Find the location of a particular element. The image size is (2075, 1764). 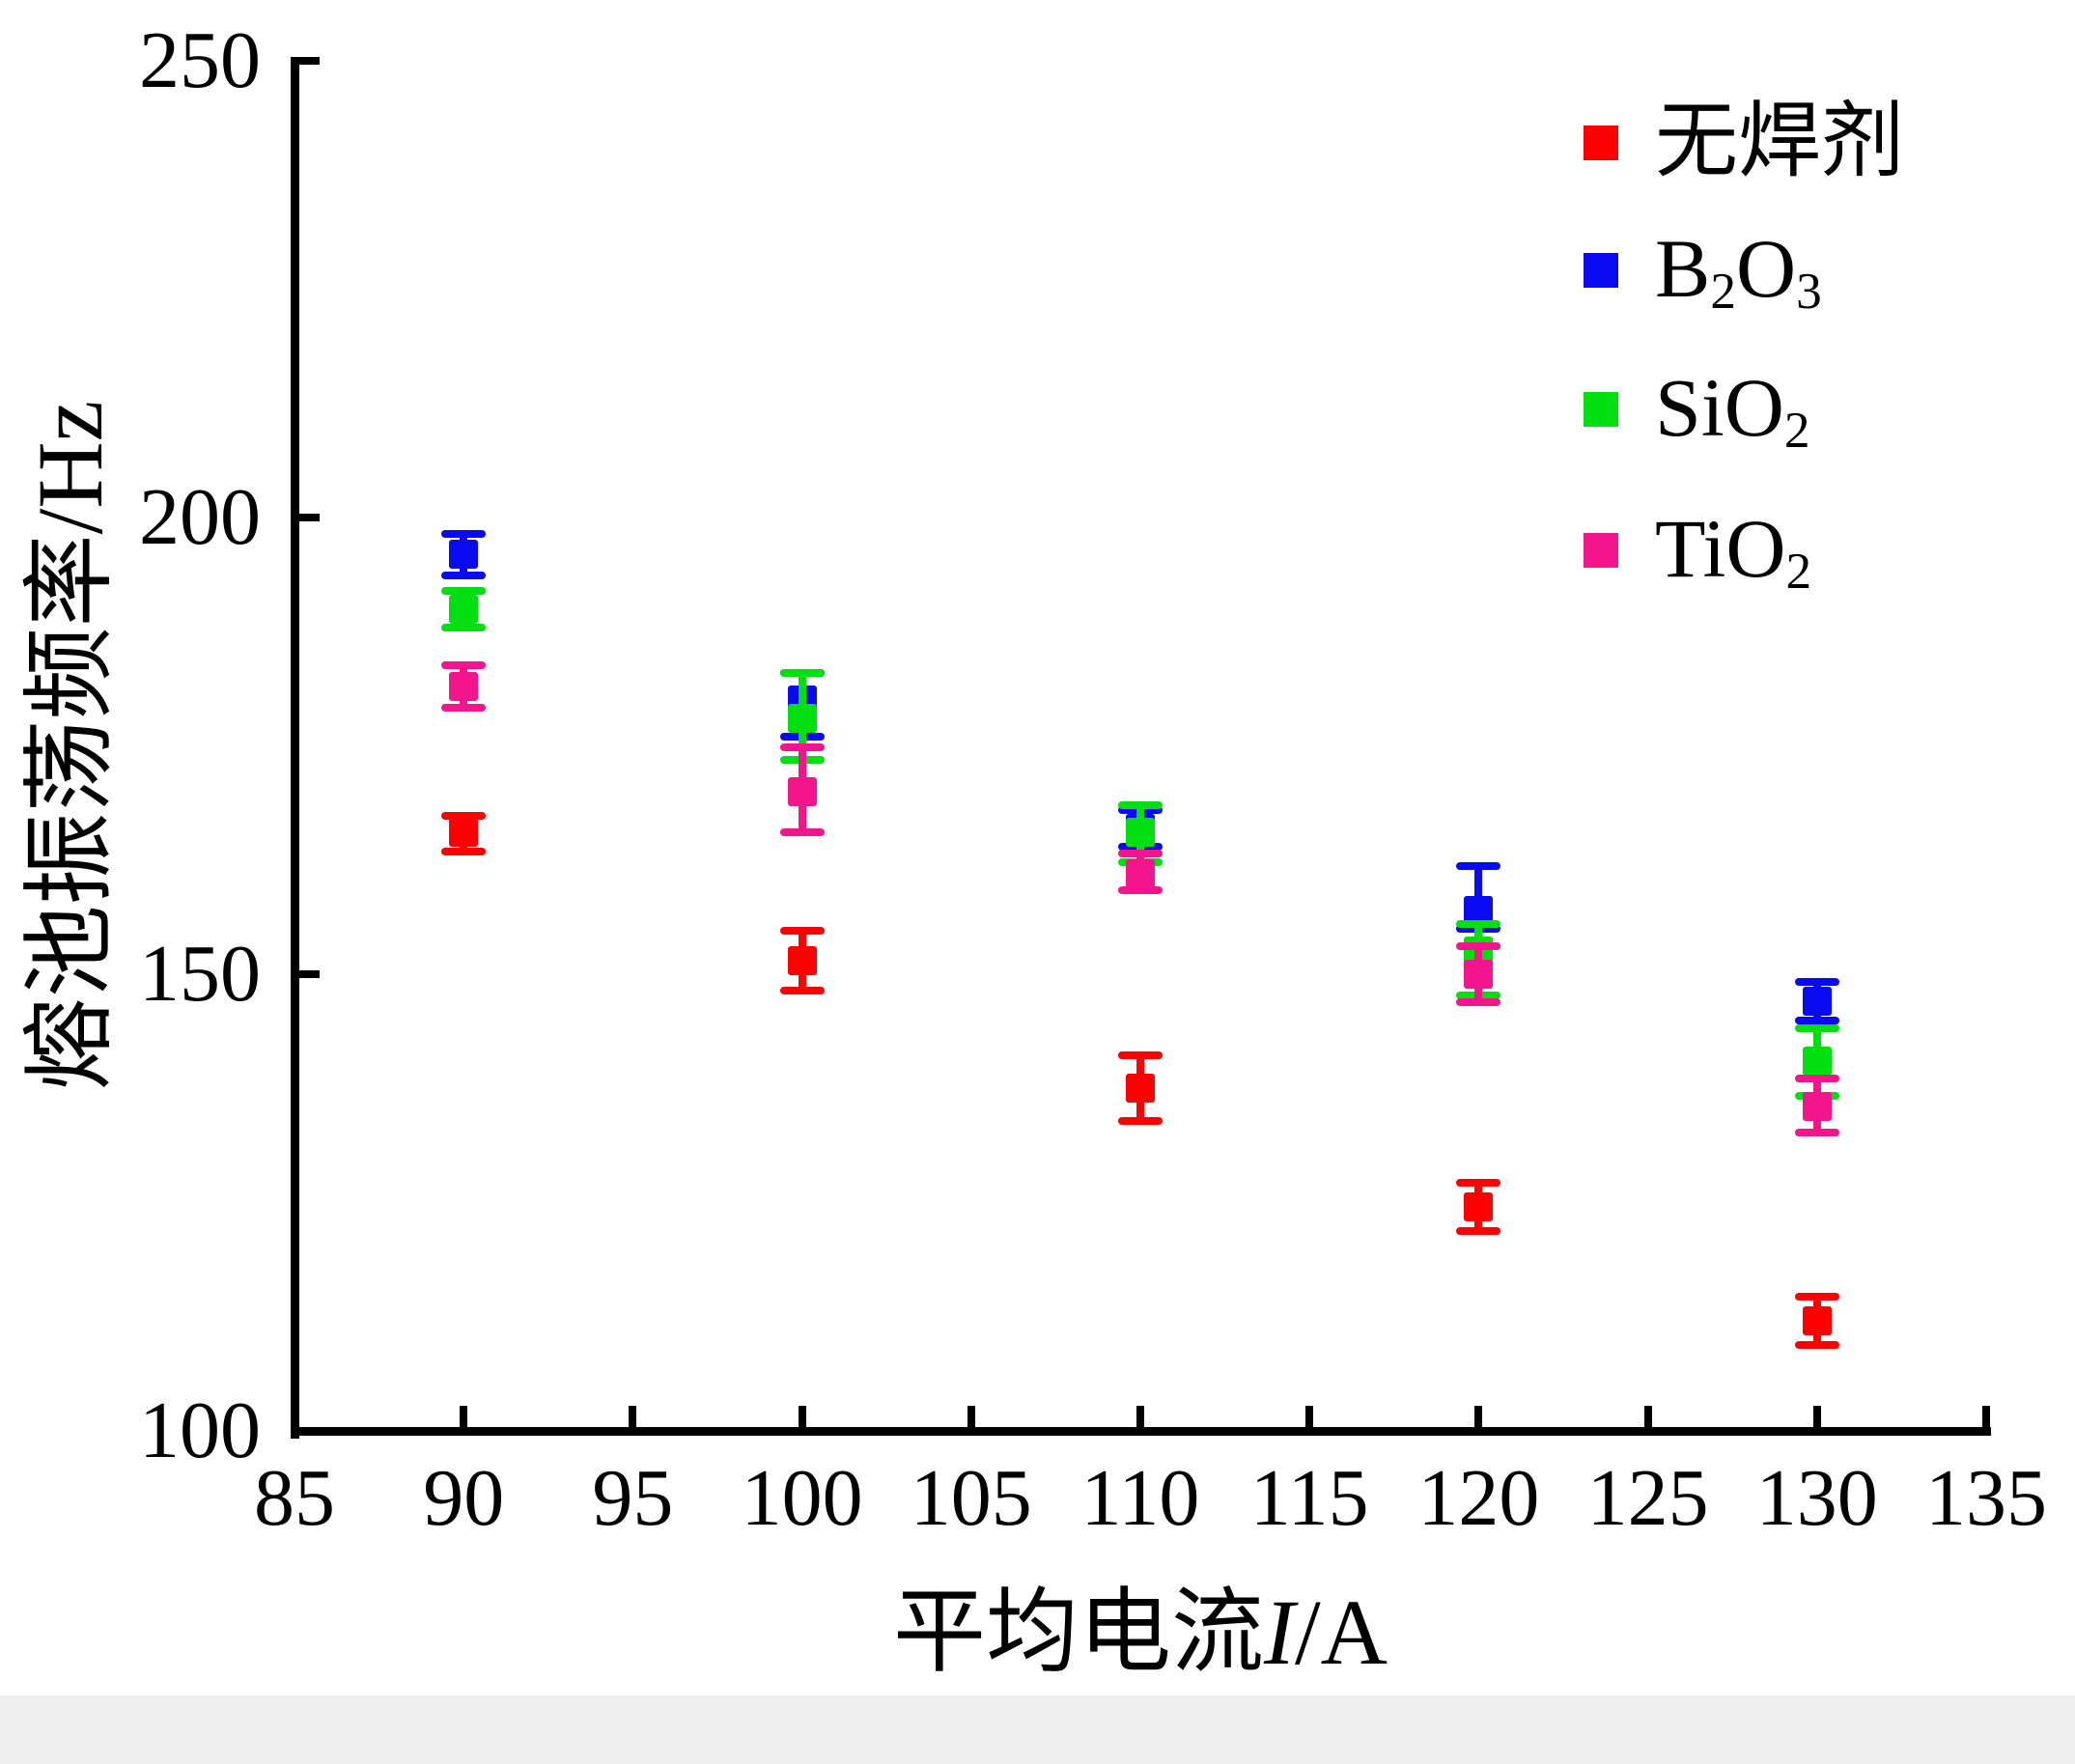

x-tick-label: 125 is located at coordinates (1647, 1498).